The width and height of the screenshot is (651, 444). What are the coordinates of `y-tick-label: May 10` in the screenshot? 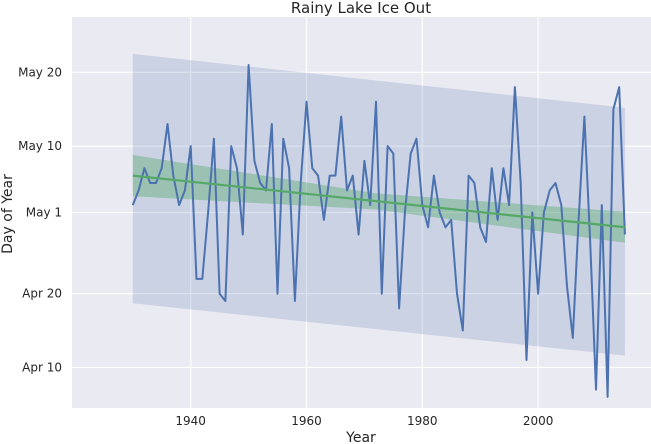 It's located at (40, 146).